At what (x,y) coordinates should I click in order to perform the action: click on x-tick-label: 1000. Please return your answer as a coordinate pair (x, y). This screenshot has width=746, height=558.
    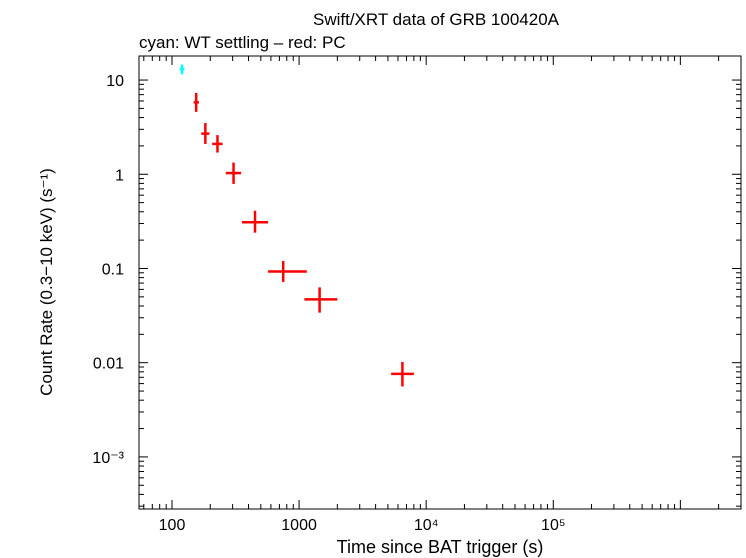
    Looking at the image, I should click on (299, 525).